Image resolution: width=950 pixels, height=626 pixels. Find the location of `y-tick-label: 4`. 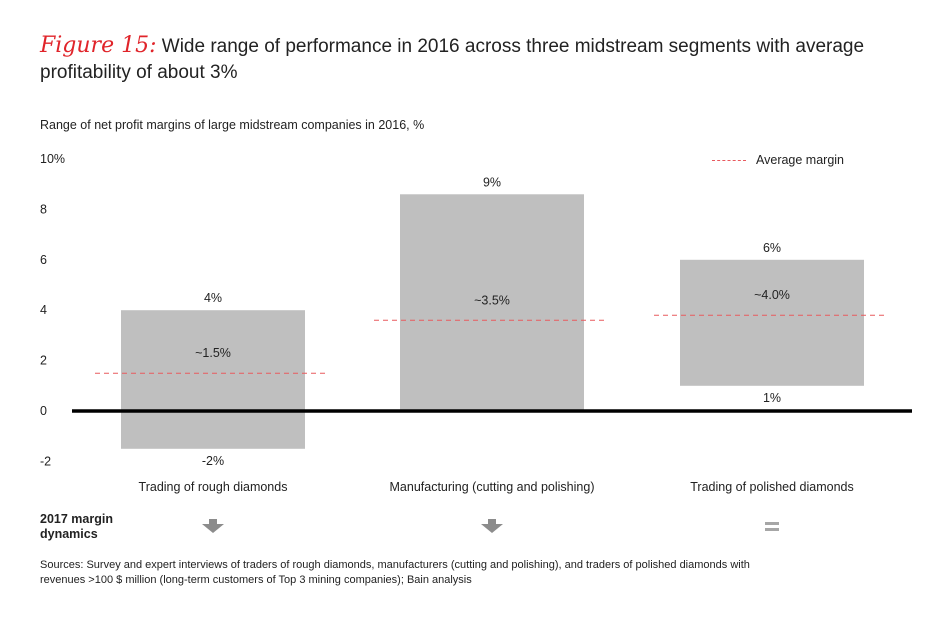

y-tick-label: 4 is located at coordinates (43, 310).